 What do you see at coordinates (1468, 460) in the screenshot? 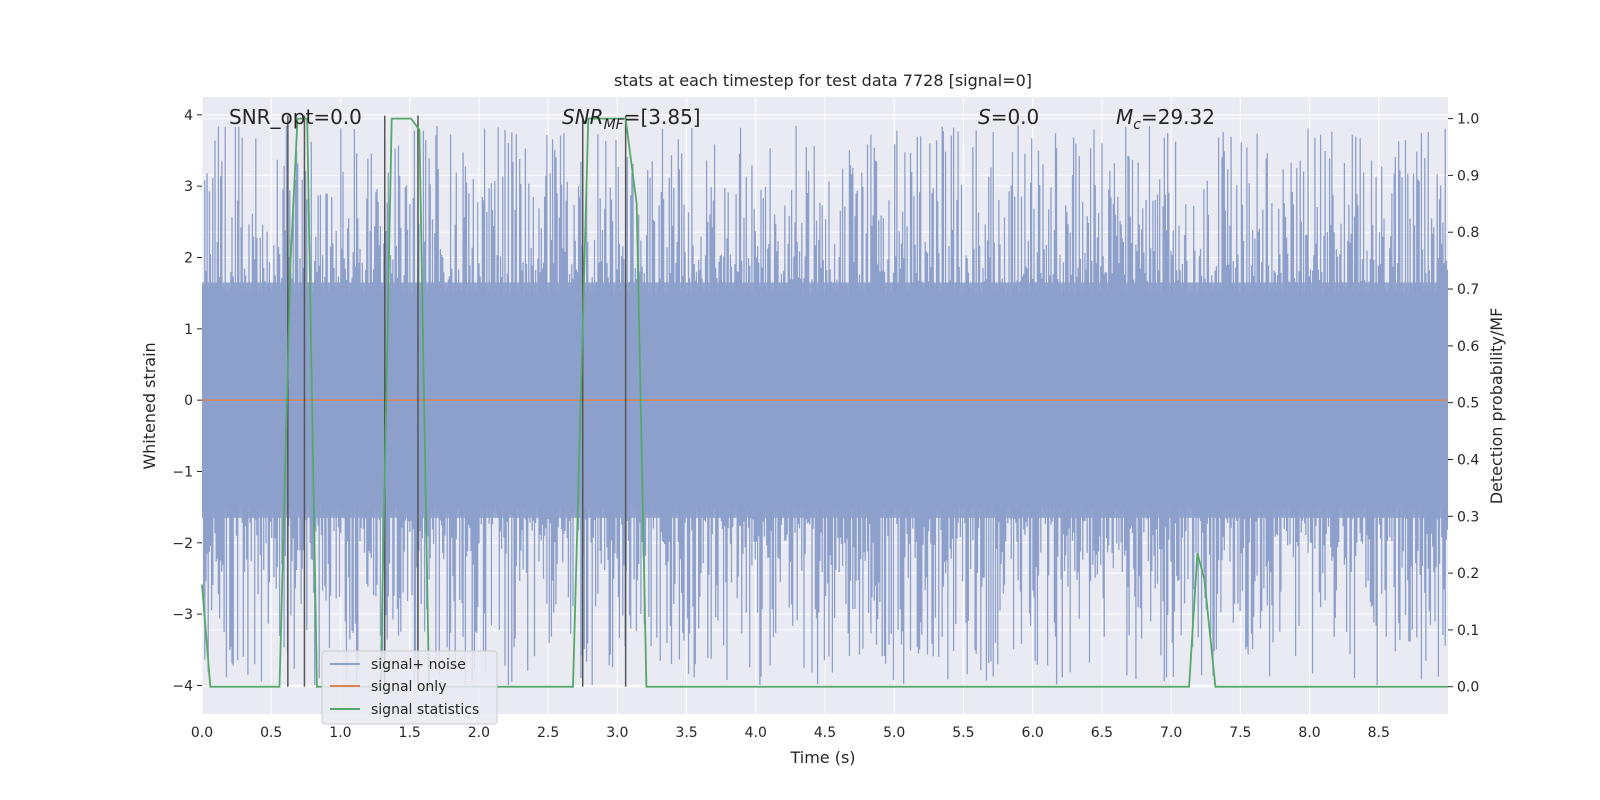
I see `y-right-tick-label: 0.4` at bounding box center [1468, 460].